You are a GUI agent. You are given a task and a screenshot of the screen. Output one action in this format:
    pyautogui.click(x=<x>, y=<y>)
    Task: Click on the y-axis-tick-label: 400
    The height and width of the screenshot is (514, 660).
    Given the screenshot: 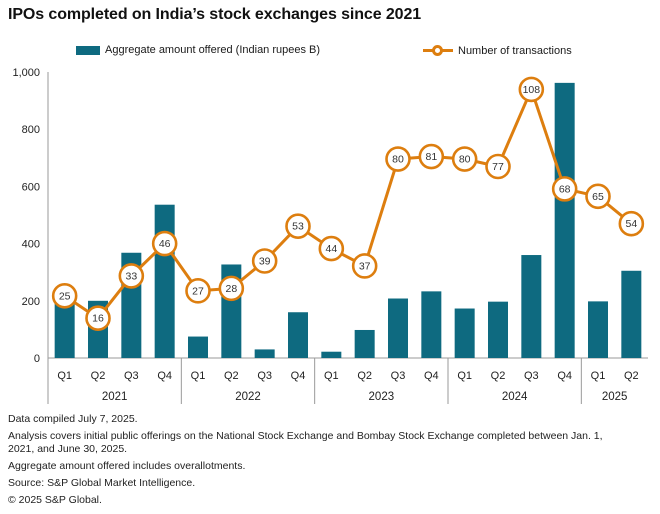 What is the action you would take?
    pyautogui.click(x=31, y=245)
    